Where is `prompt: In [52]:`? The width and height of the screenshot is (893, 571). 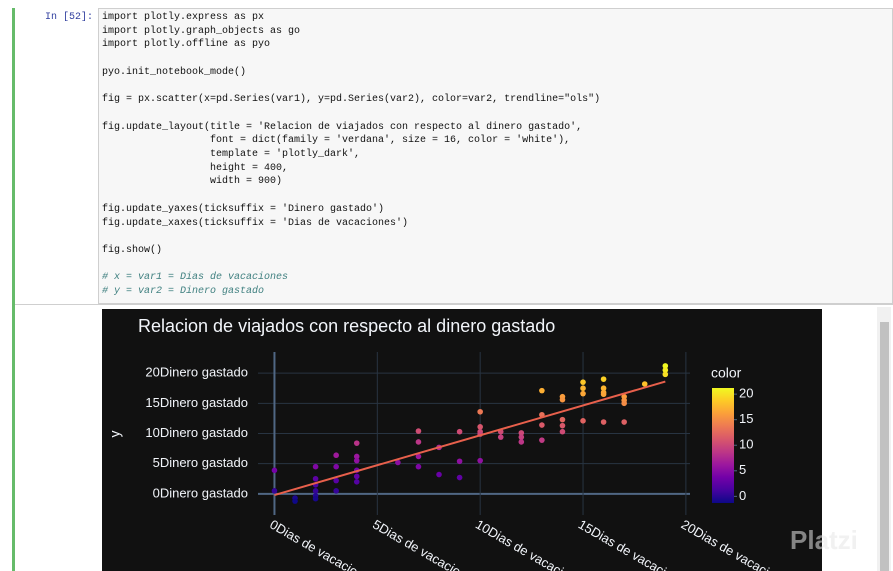
prompt: In [52]: is located at coordinates (69, 17).